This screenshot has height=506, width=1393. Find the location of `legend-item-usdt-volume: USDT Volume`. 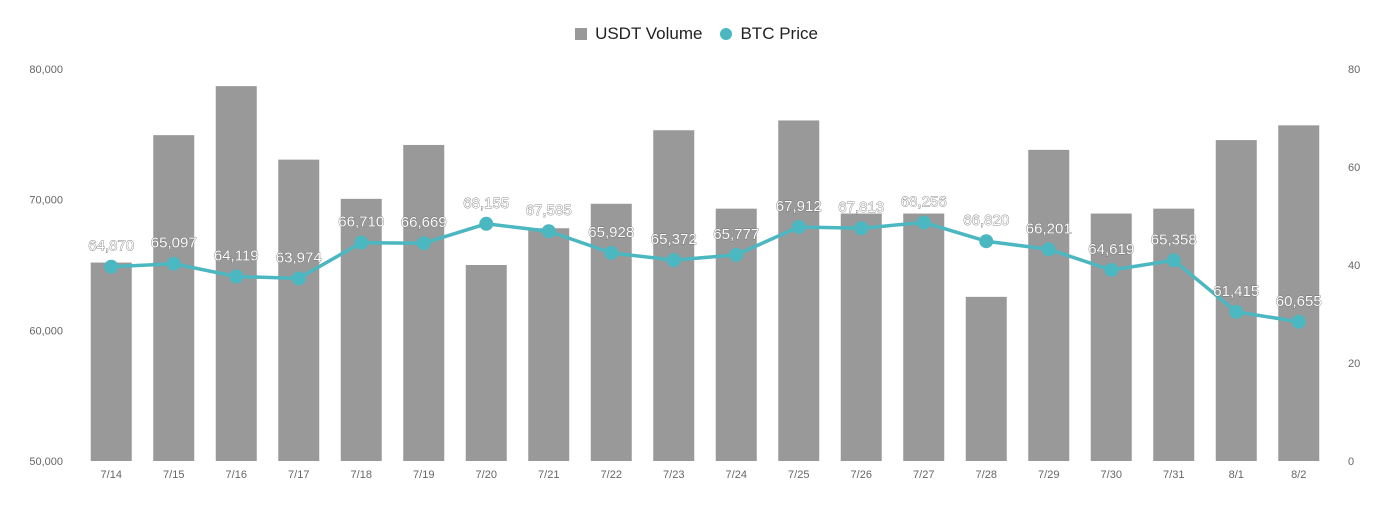

legend-item-usdt-volume: USDT Volume is located at coordinates (638, 34).